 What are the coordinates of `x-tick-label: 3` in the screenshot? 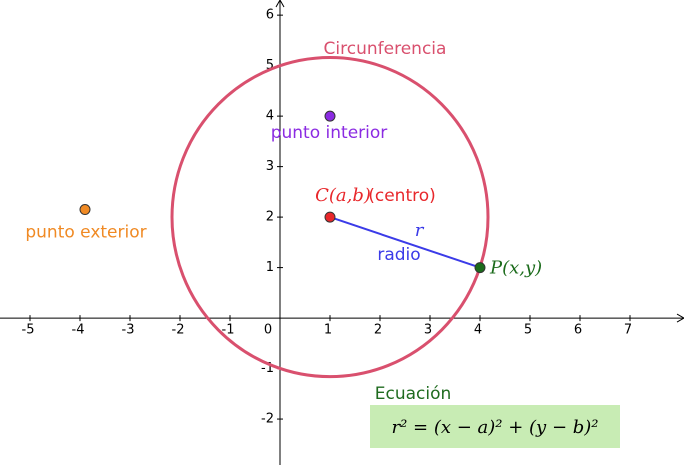 It's located at (428, 330).